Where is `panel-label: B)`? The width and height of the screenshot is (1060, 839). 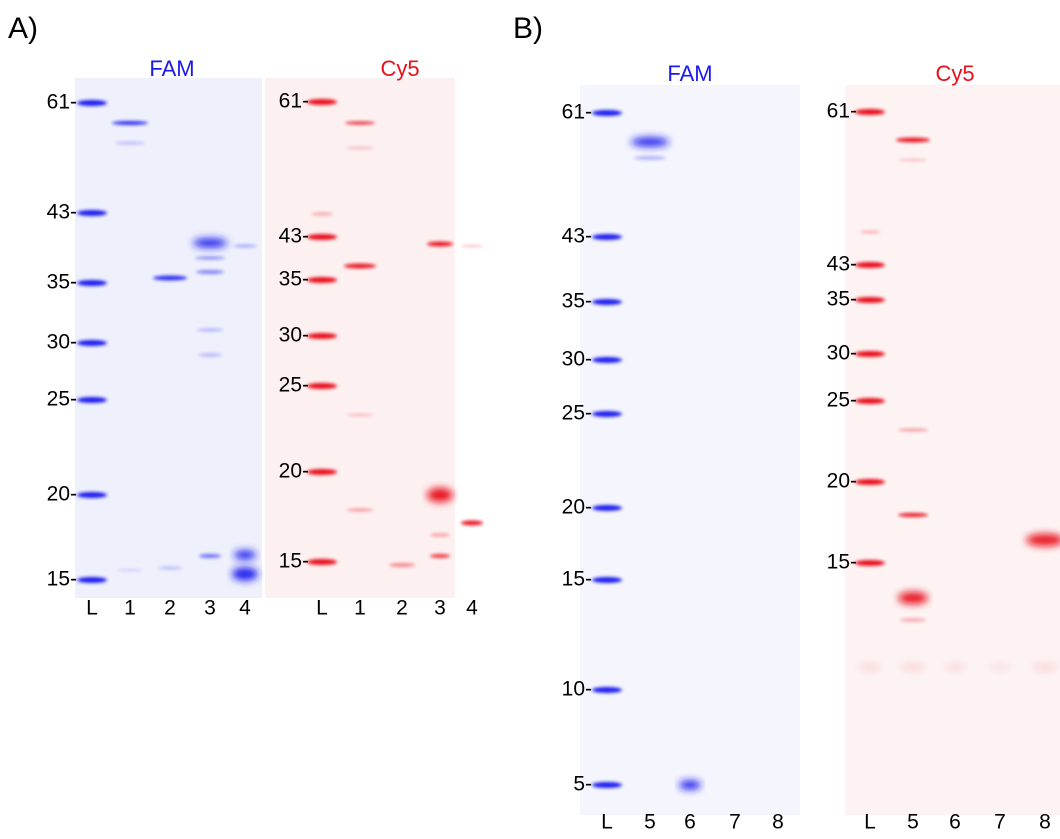
panel-label: B) is located at coordinates (528, 28).